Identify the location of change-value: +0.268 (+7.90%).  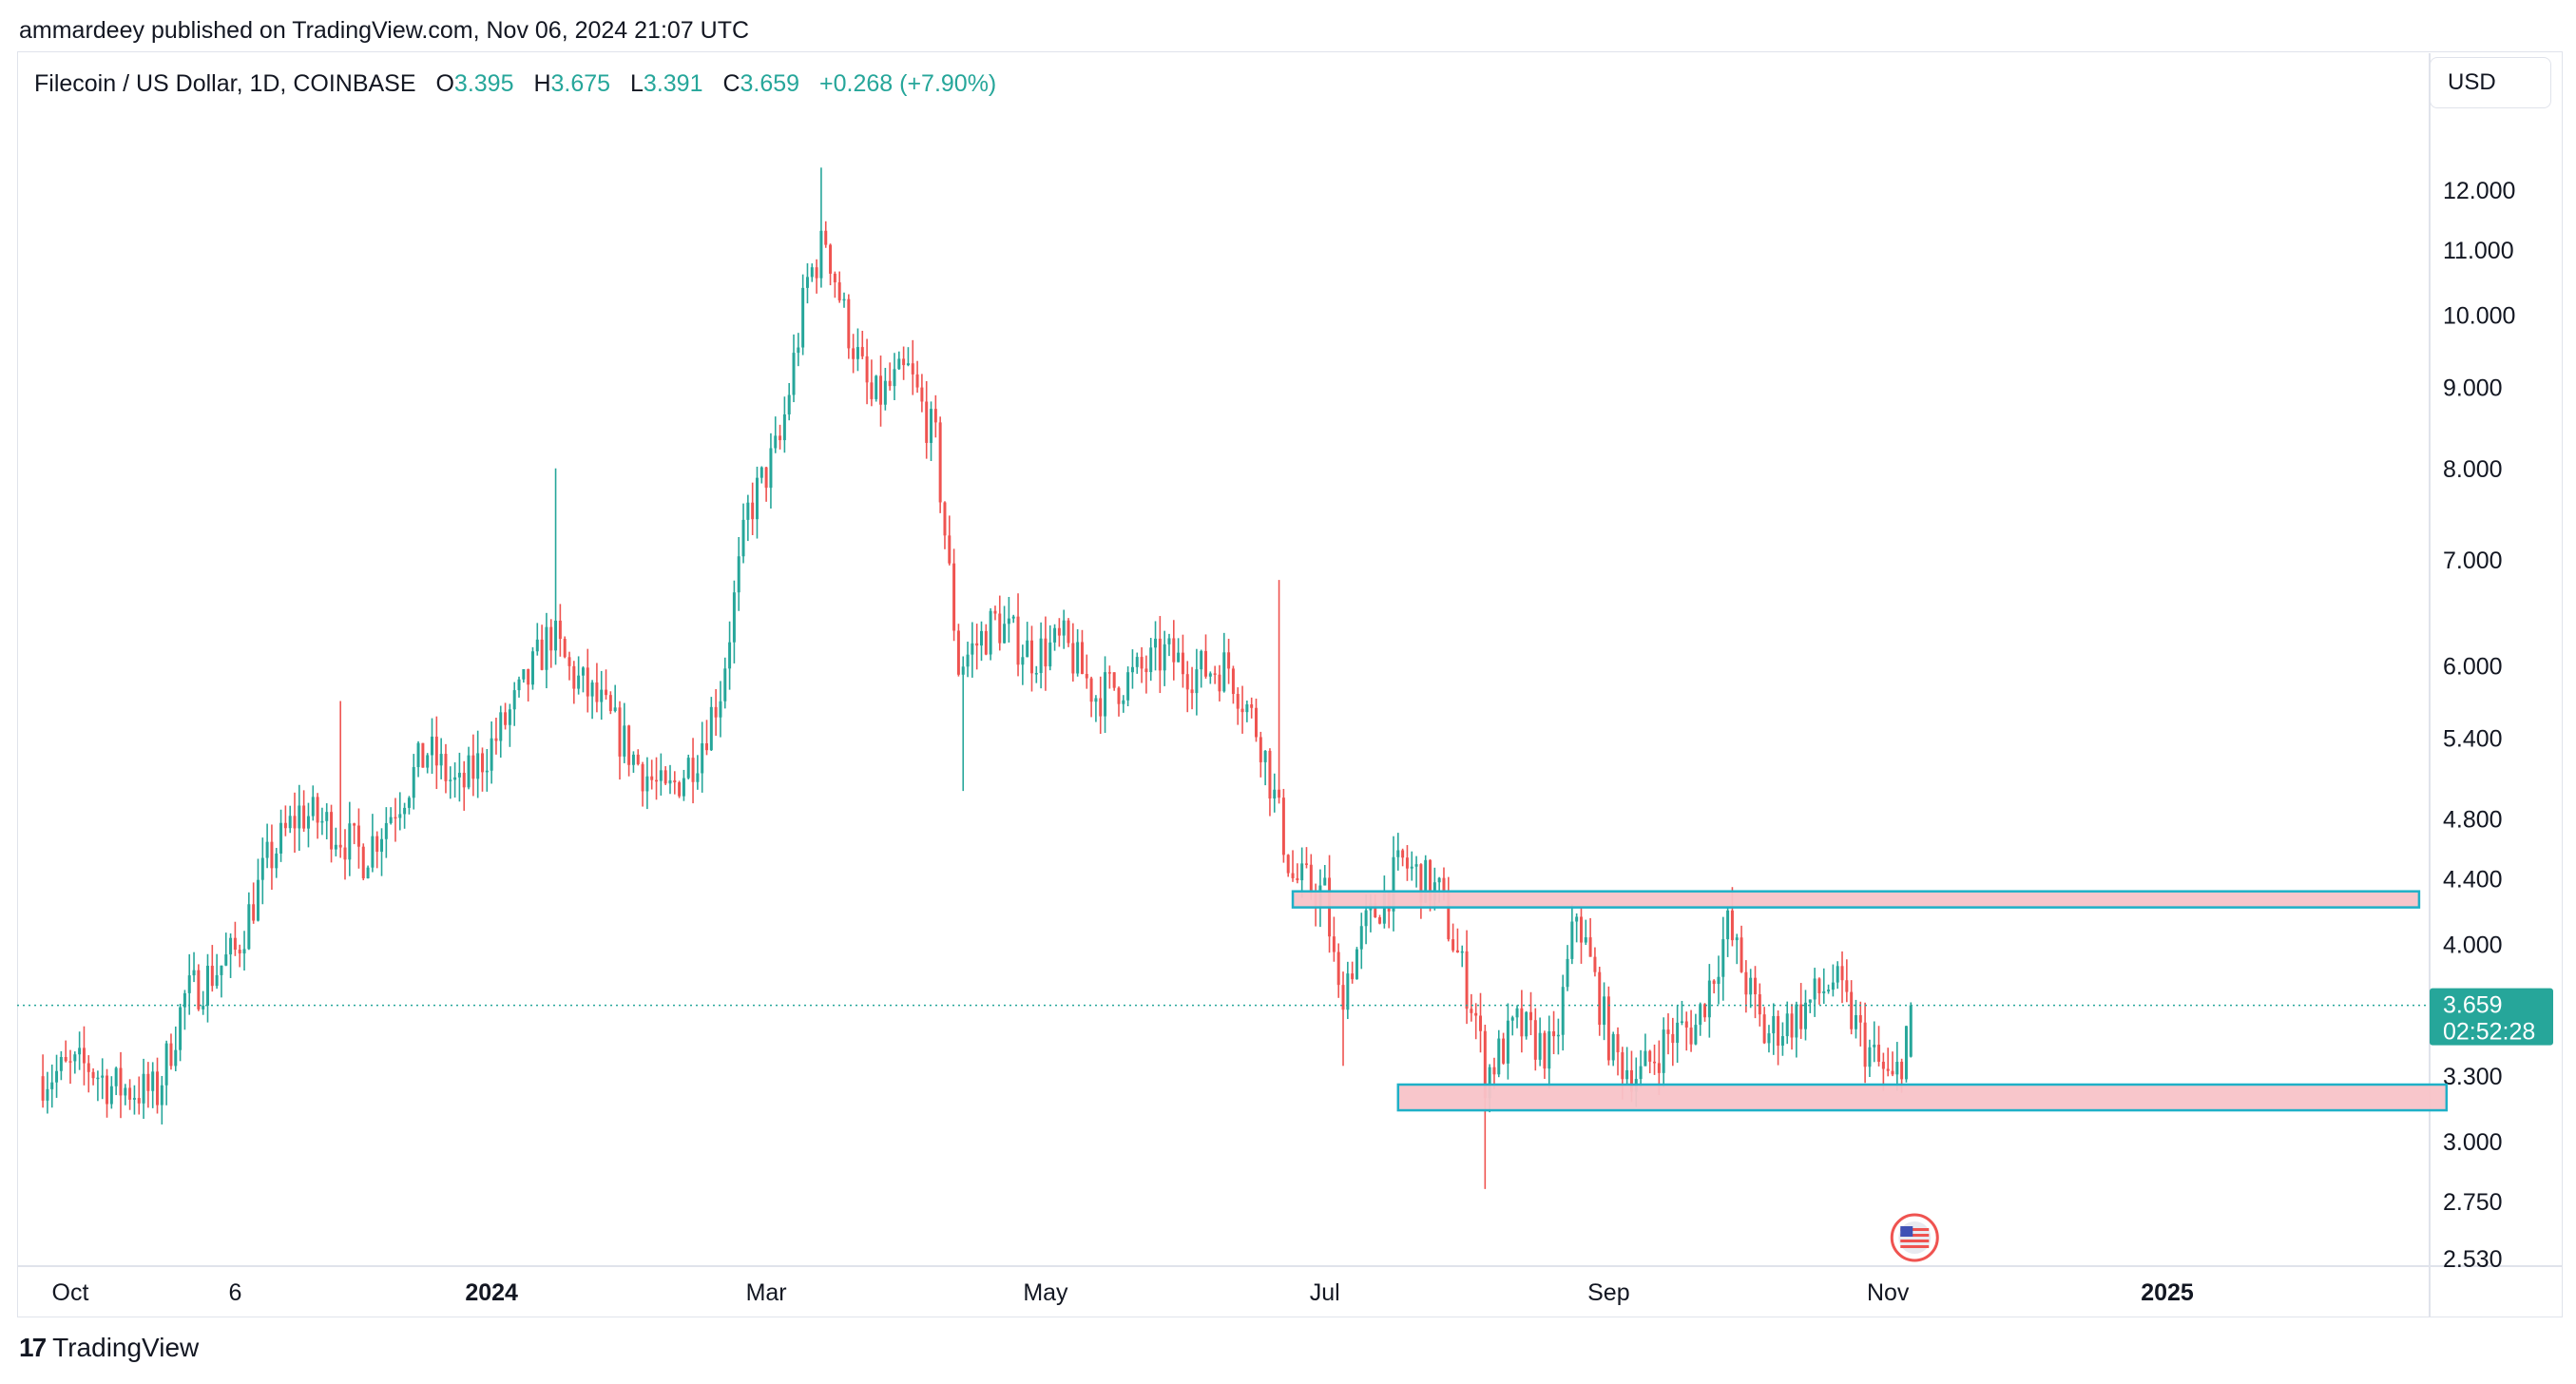
(908, 83).